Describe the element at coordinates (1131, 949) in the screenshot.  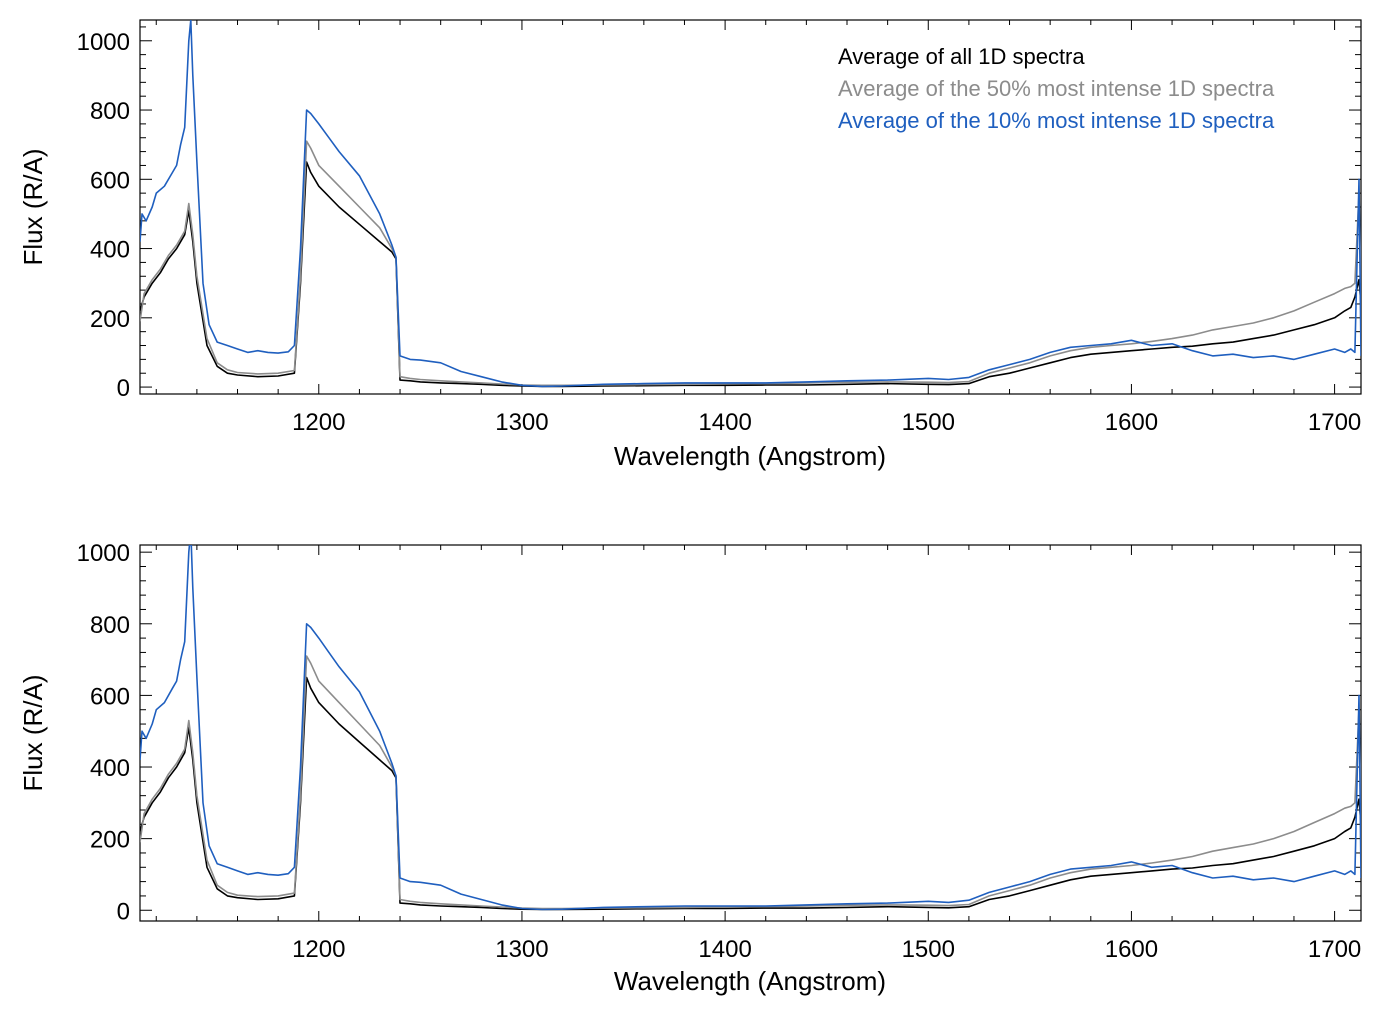
I see `bottom-x-tick-label: 1600` at that location.